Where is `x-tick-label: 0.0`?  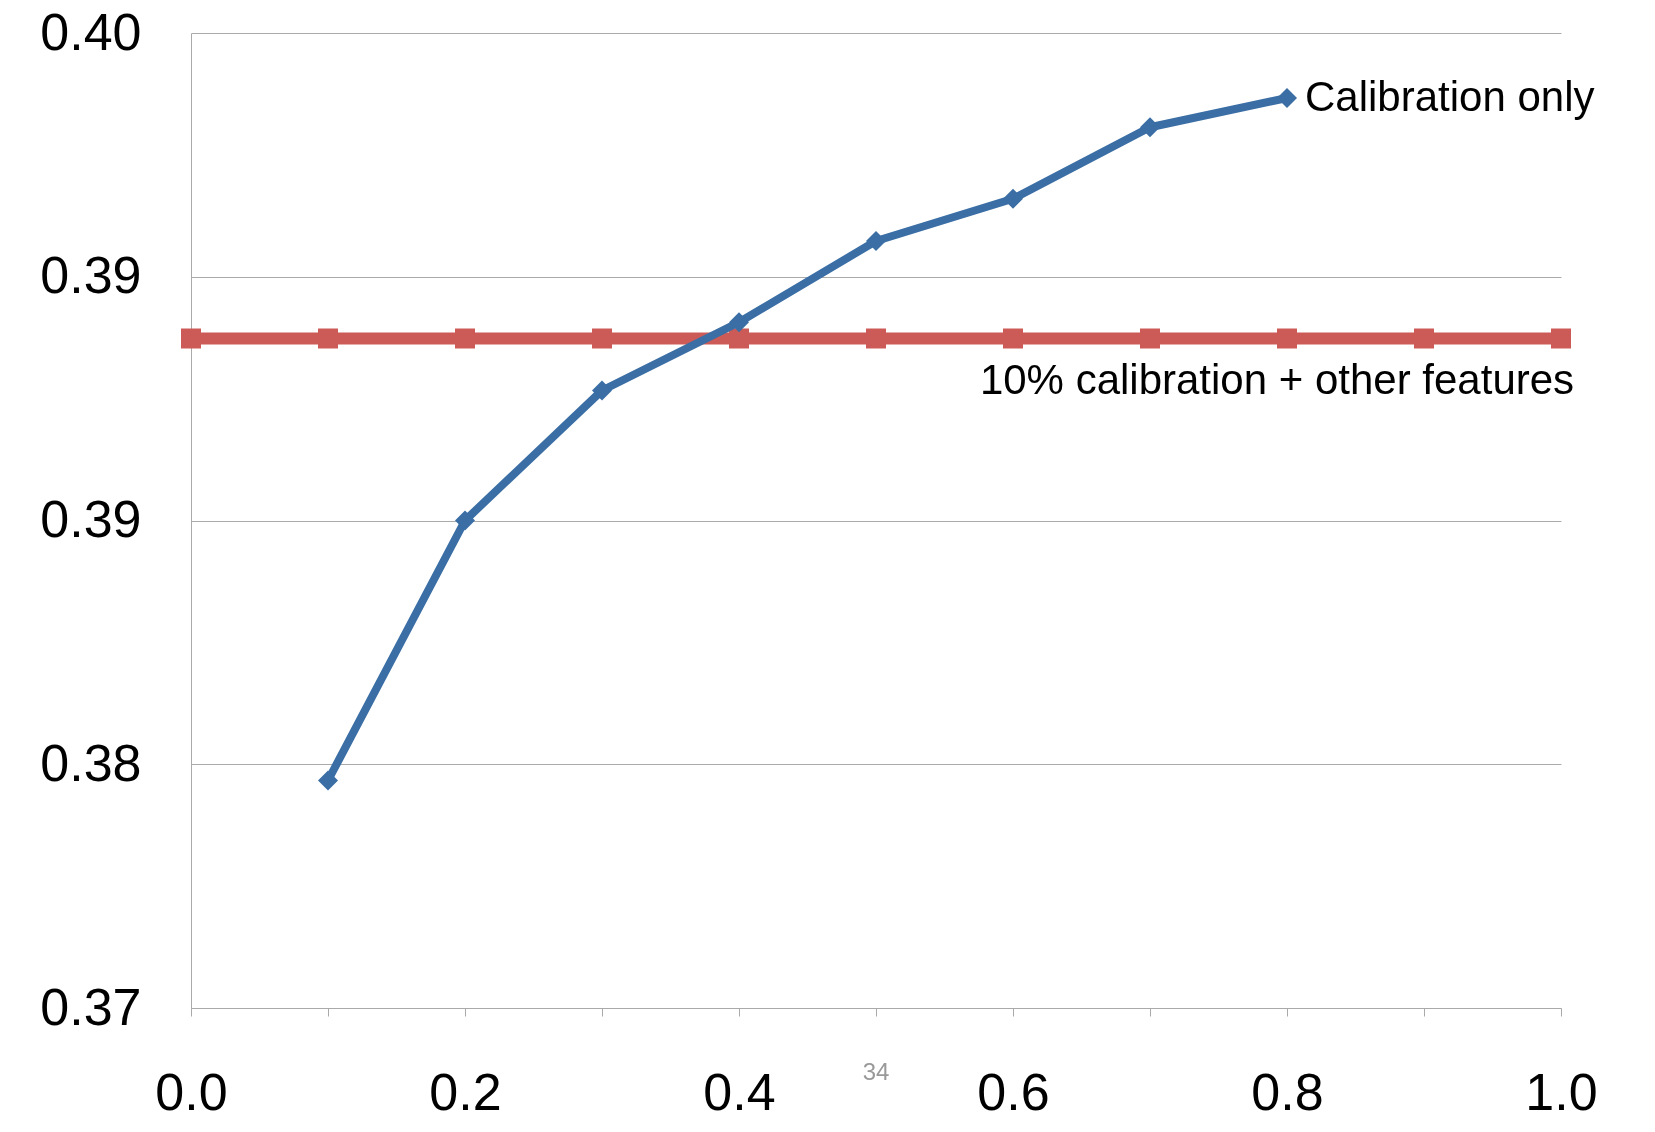
x-tick-label: 0.0 is located at coordinates (191, 1091).